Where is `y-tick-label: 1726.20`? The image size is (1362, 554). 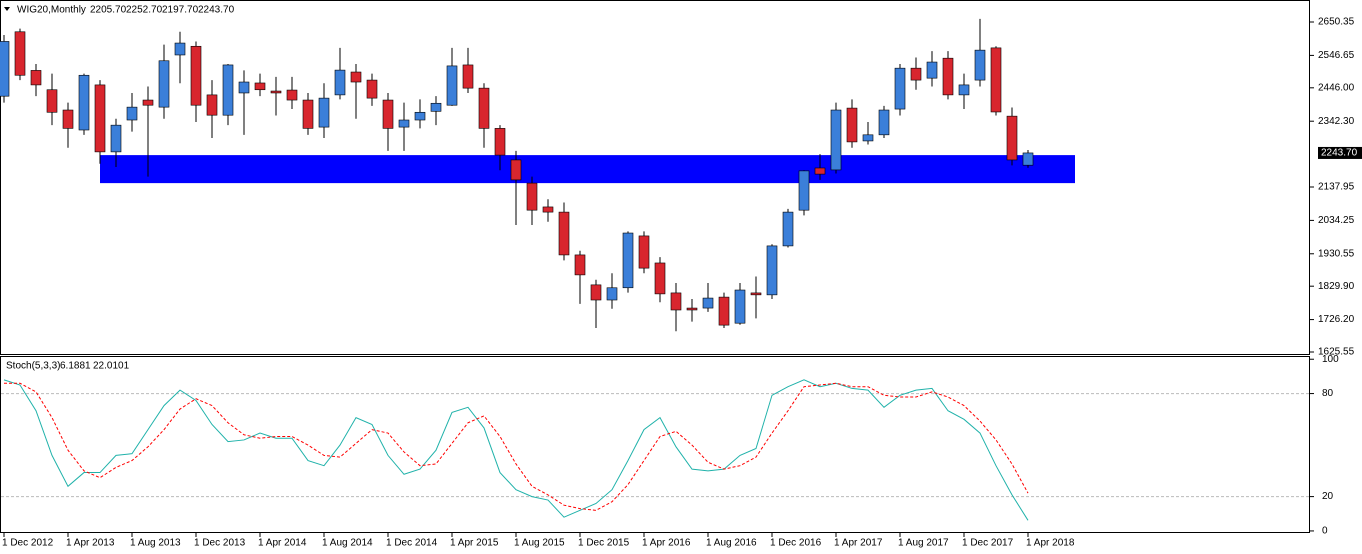 y-tick-label: 1726.20 is located at coordinates (1336, 319).